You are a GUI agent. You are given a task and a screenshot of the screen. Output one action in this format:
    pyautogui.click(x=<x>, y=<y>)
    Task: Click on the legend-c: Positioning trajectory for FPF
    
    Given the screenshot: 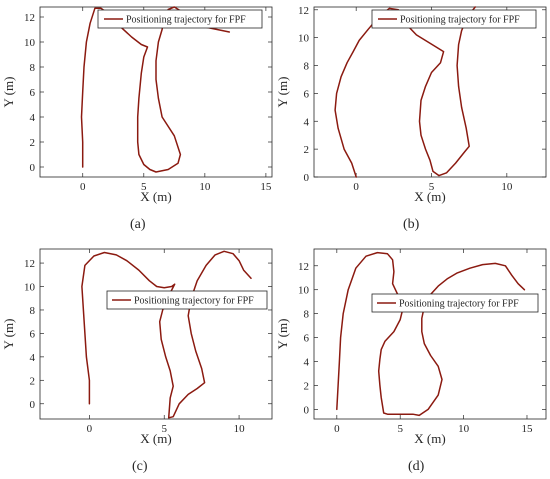 What is the action you would take?
    pyautogui.click(x=187, y=300)
    